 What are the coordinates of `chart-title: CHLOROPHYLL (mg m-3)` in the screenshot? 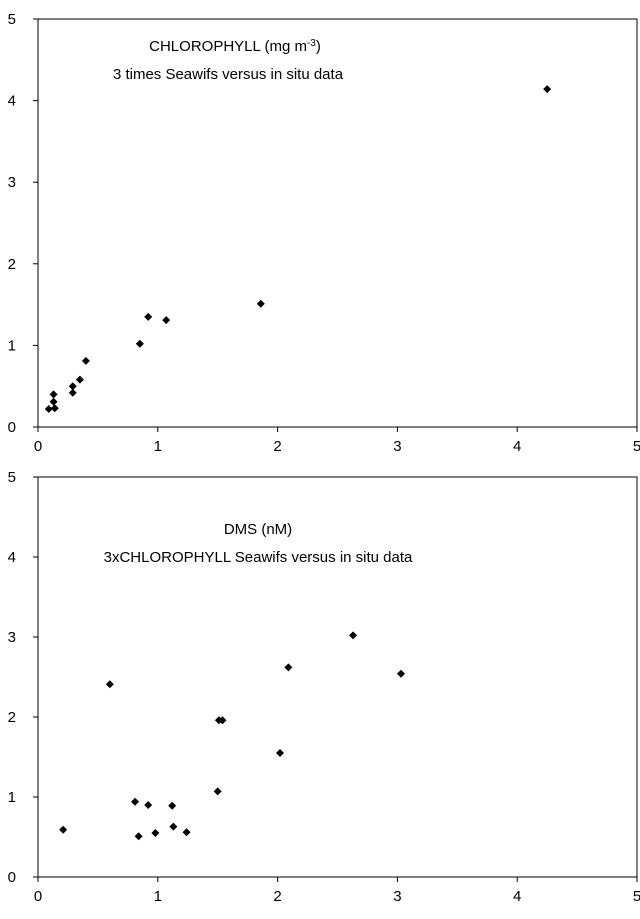 It's located at (235, 47).